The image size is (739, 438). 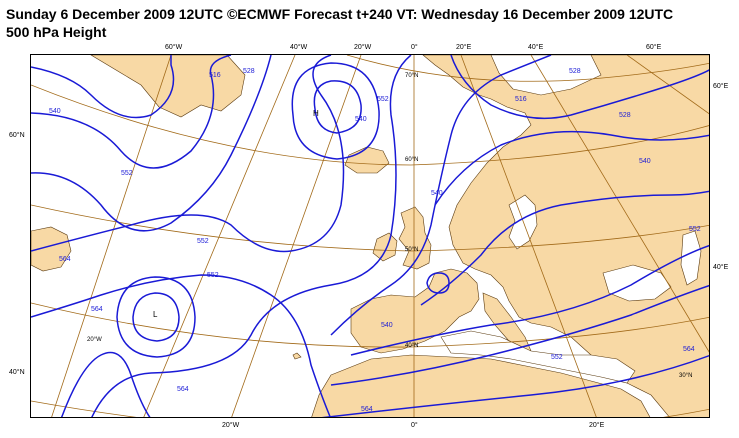 What do you see at coordinates (721, 267) in the screenshot?
I see `lon-label-40e-right: 40°E` at bounding box center [721, 267].